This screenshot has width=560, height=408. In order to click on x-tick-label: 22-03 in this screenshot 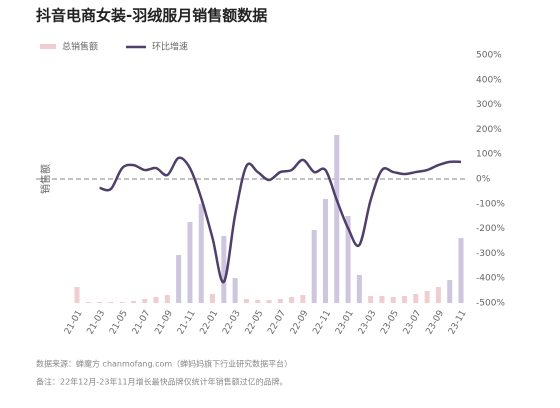, I will do `click(232, 323)`.